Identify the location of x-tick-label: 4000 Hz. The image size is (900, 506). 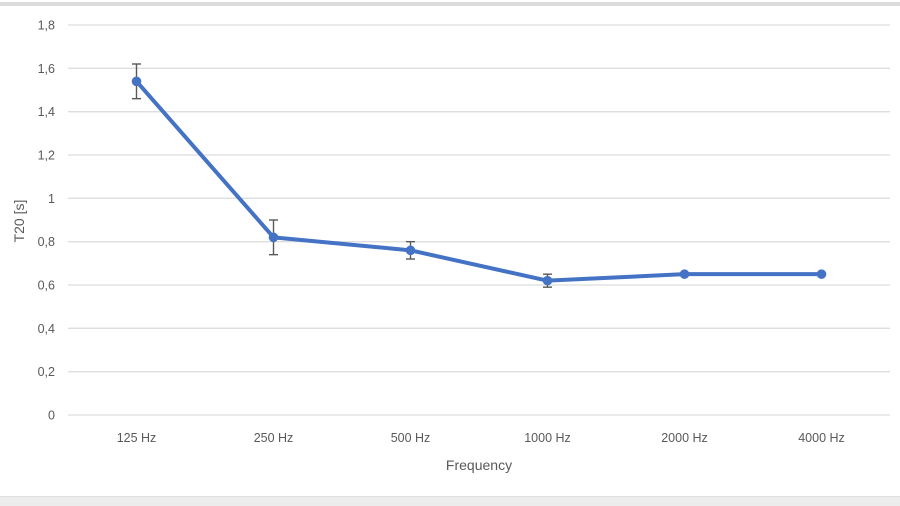
(821, 438).